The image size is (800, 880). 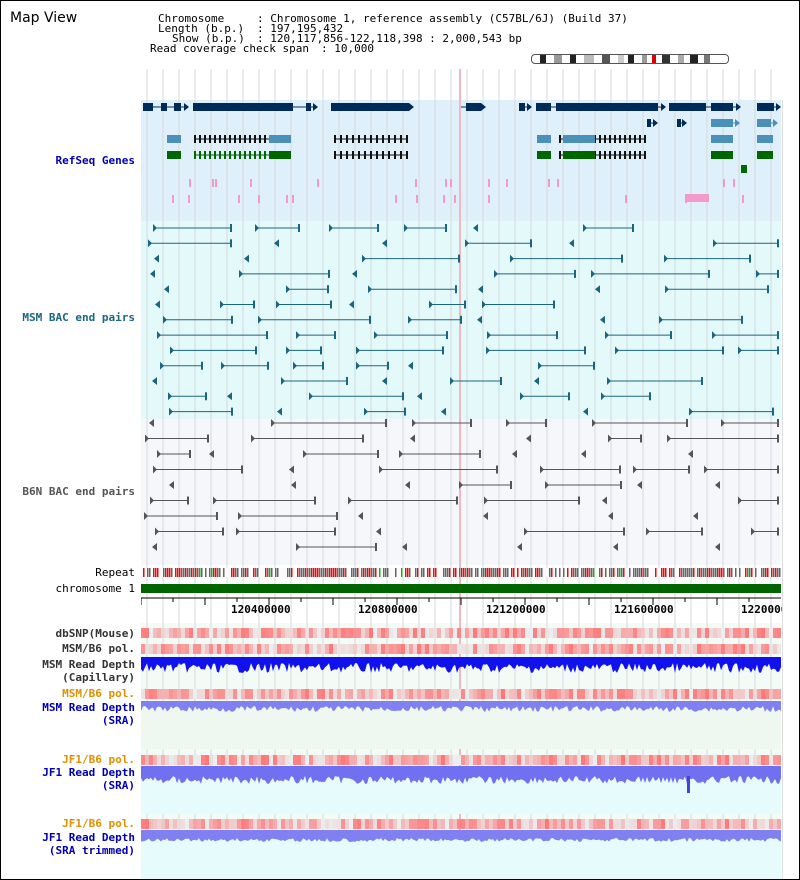 I want to click on repeat-label: Repeat, so click(x=115, y=572).